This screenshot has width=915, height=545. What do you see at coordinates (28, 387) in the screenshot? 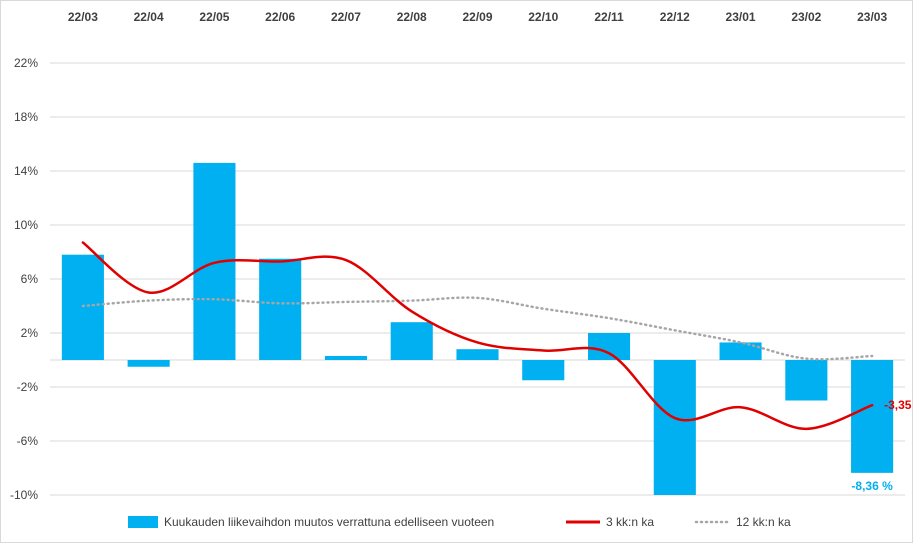
I see `y-tick-label: -2%` at bounding box center [28, 387].